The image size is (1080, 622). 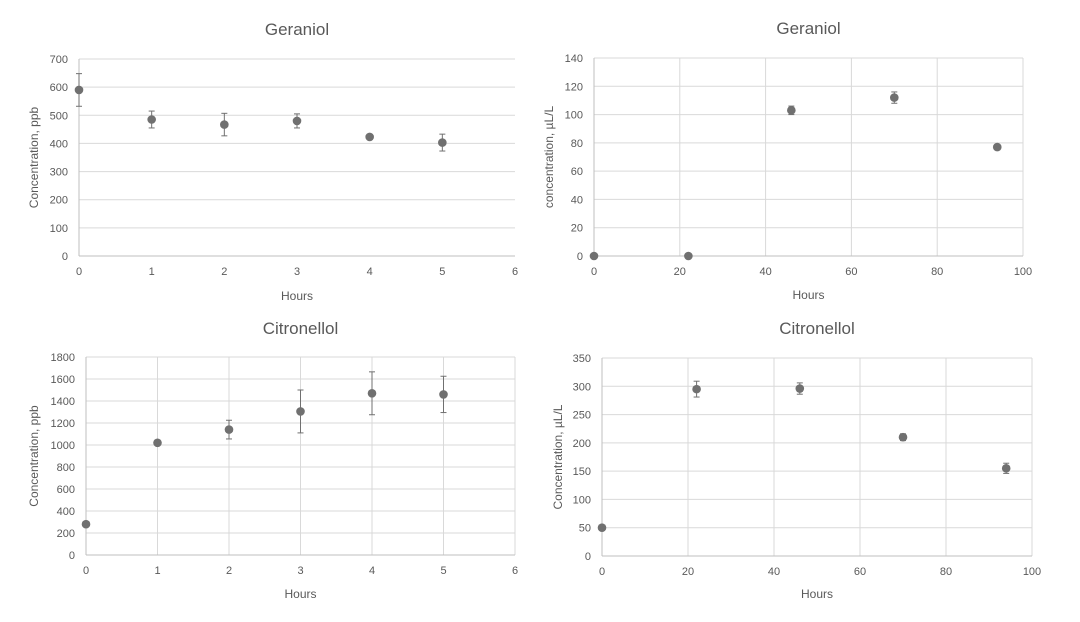 What do you see at coordinates (558, 456) in the screenshot?
I see `y-axis-label: Concentration, µL/L` at bounding box center [558, 456].